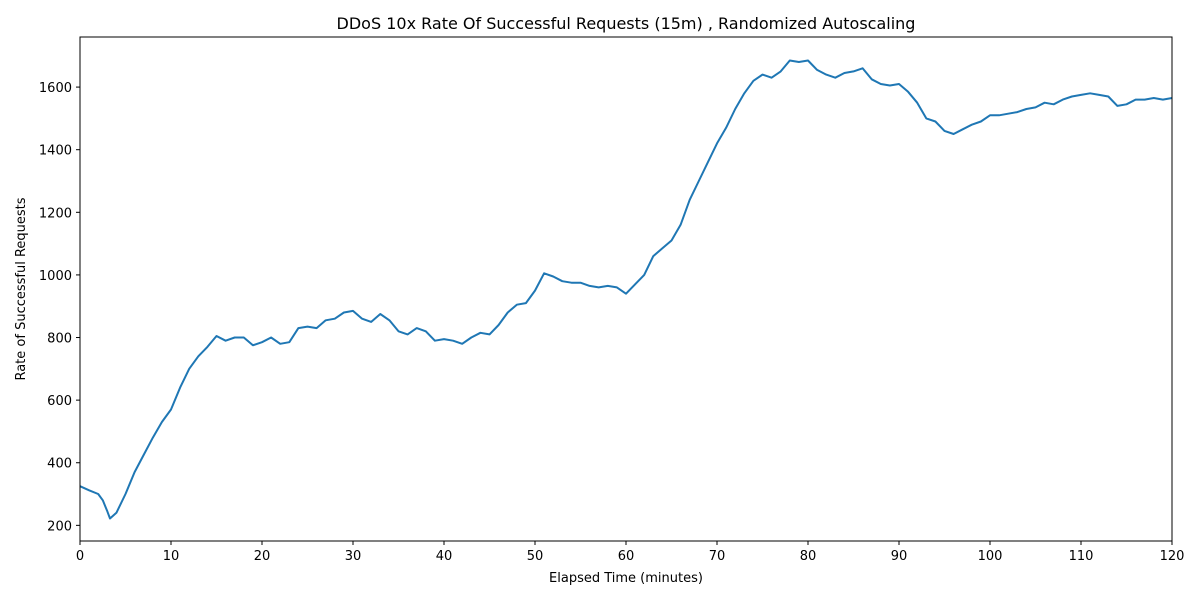 This screenshot has width=1200, height=600. What do you see at coordinates (808, 556) in the screenshot?
I see `x-tick-label: 80` at bounding box center [808, 556].